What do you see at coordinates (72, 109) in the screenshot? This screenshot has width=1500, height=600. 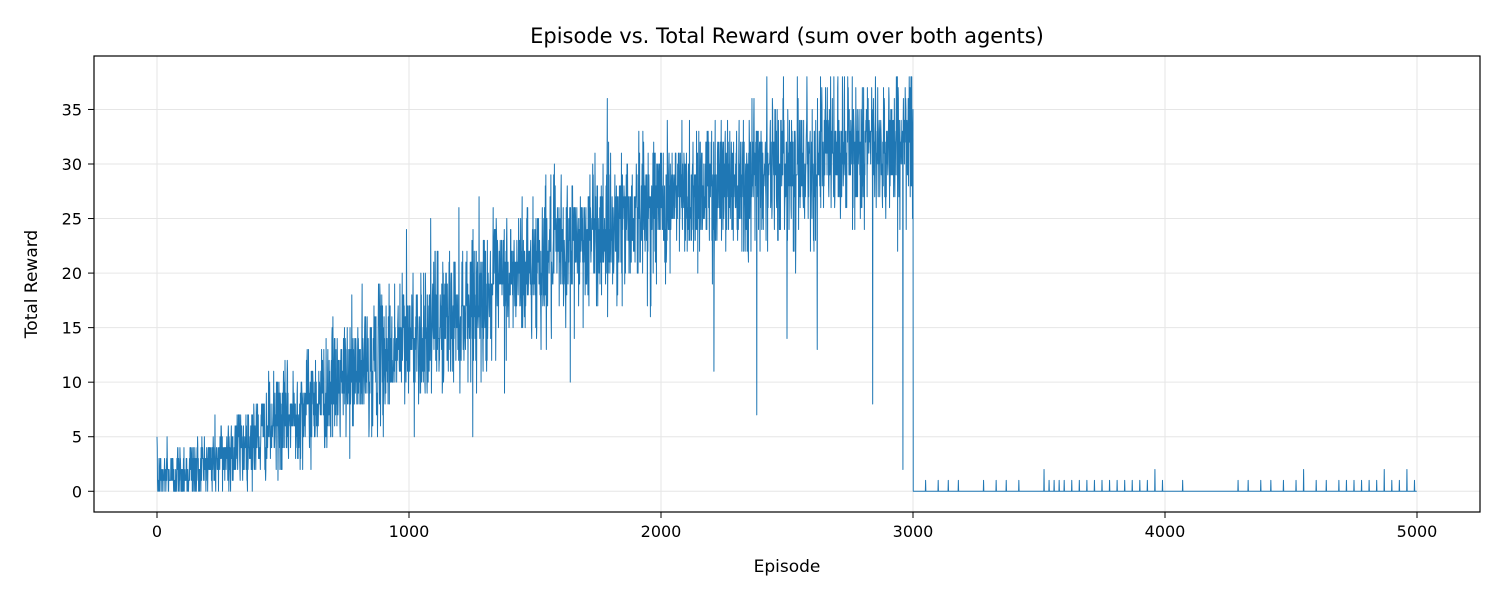 I see `y-tick-label: 35` at bounding box center [72, 109].